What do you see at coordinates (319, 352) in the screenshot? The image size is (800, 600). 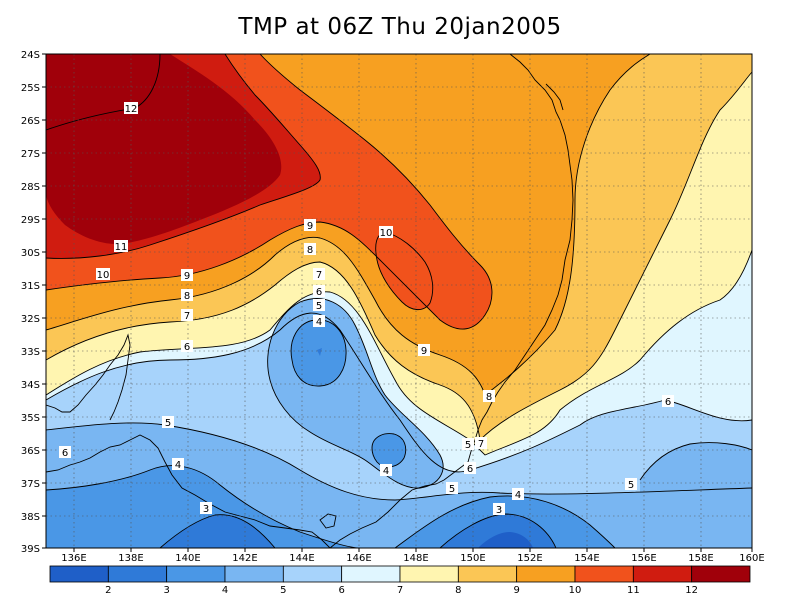 I see `band-2-3-center` at bounding box center [319, 352].